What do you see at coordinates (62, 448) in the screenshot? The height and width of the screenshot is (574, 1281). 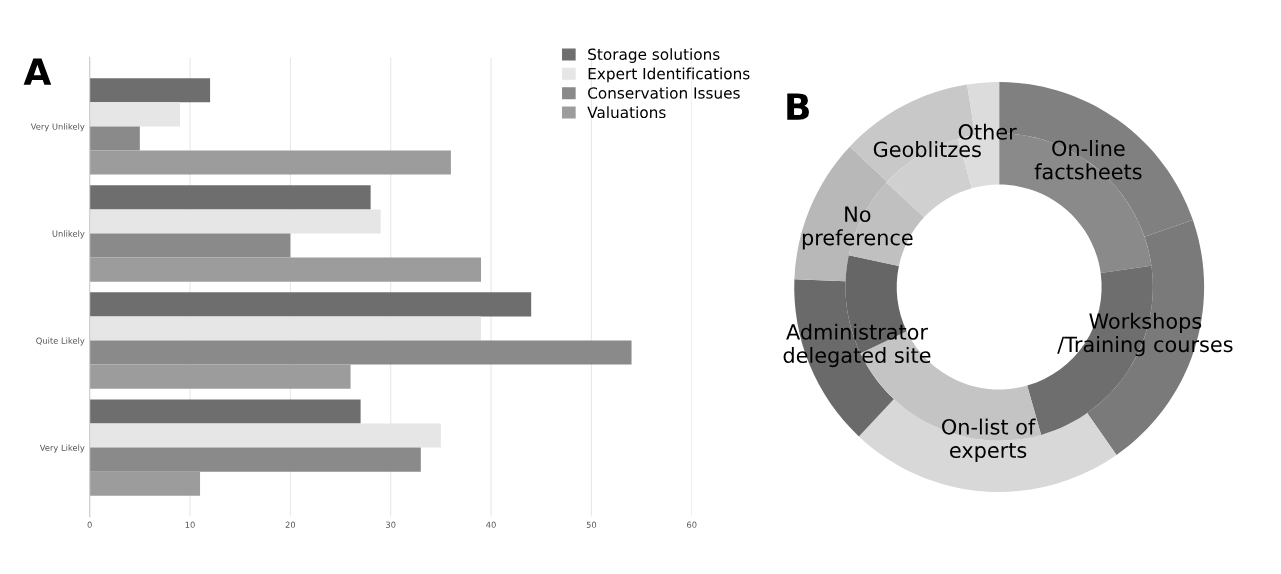 I see `y-tick-label: Very Likely` at bounding box center [62, 448].